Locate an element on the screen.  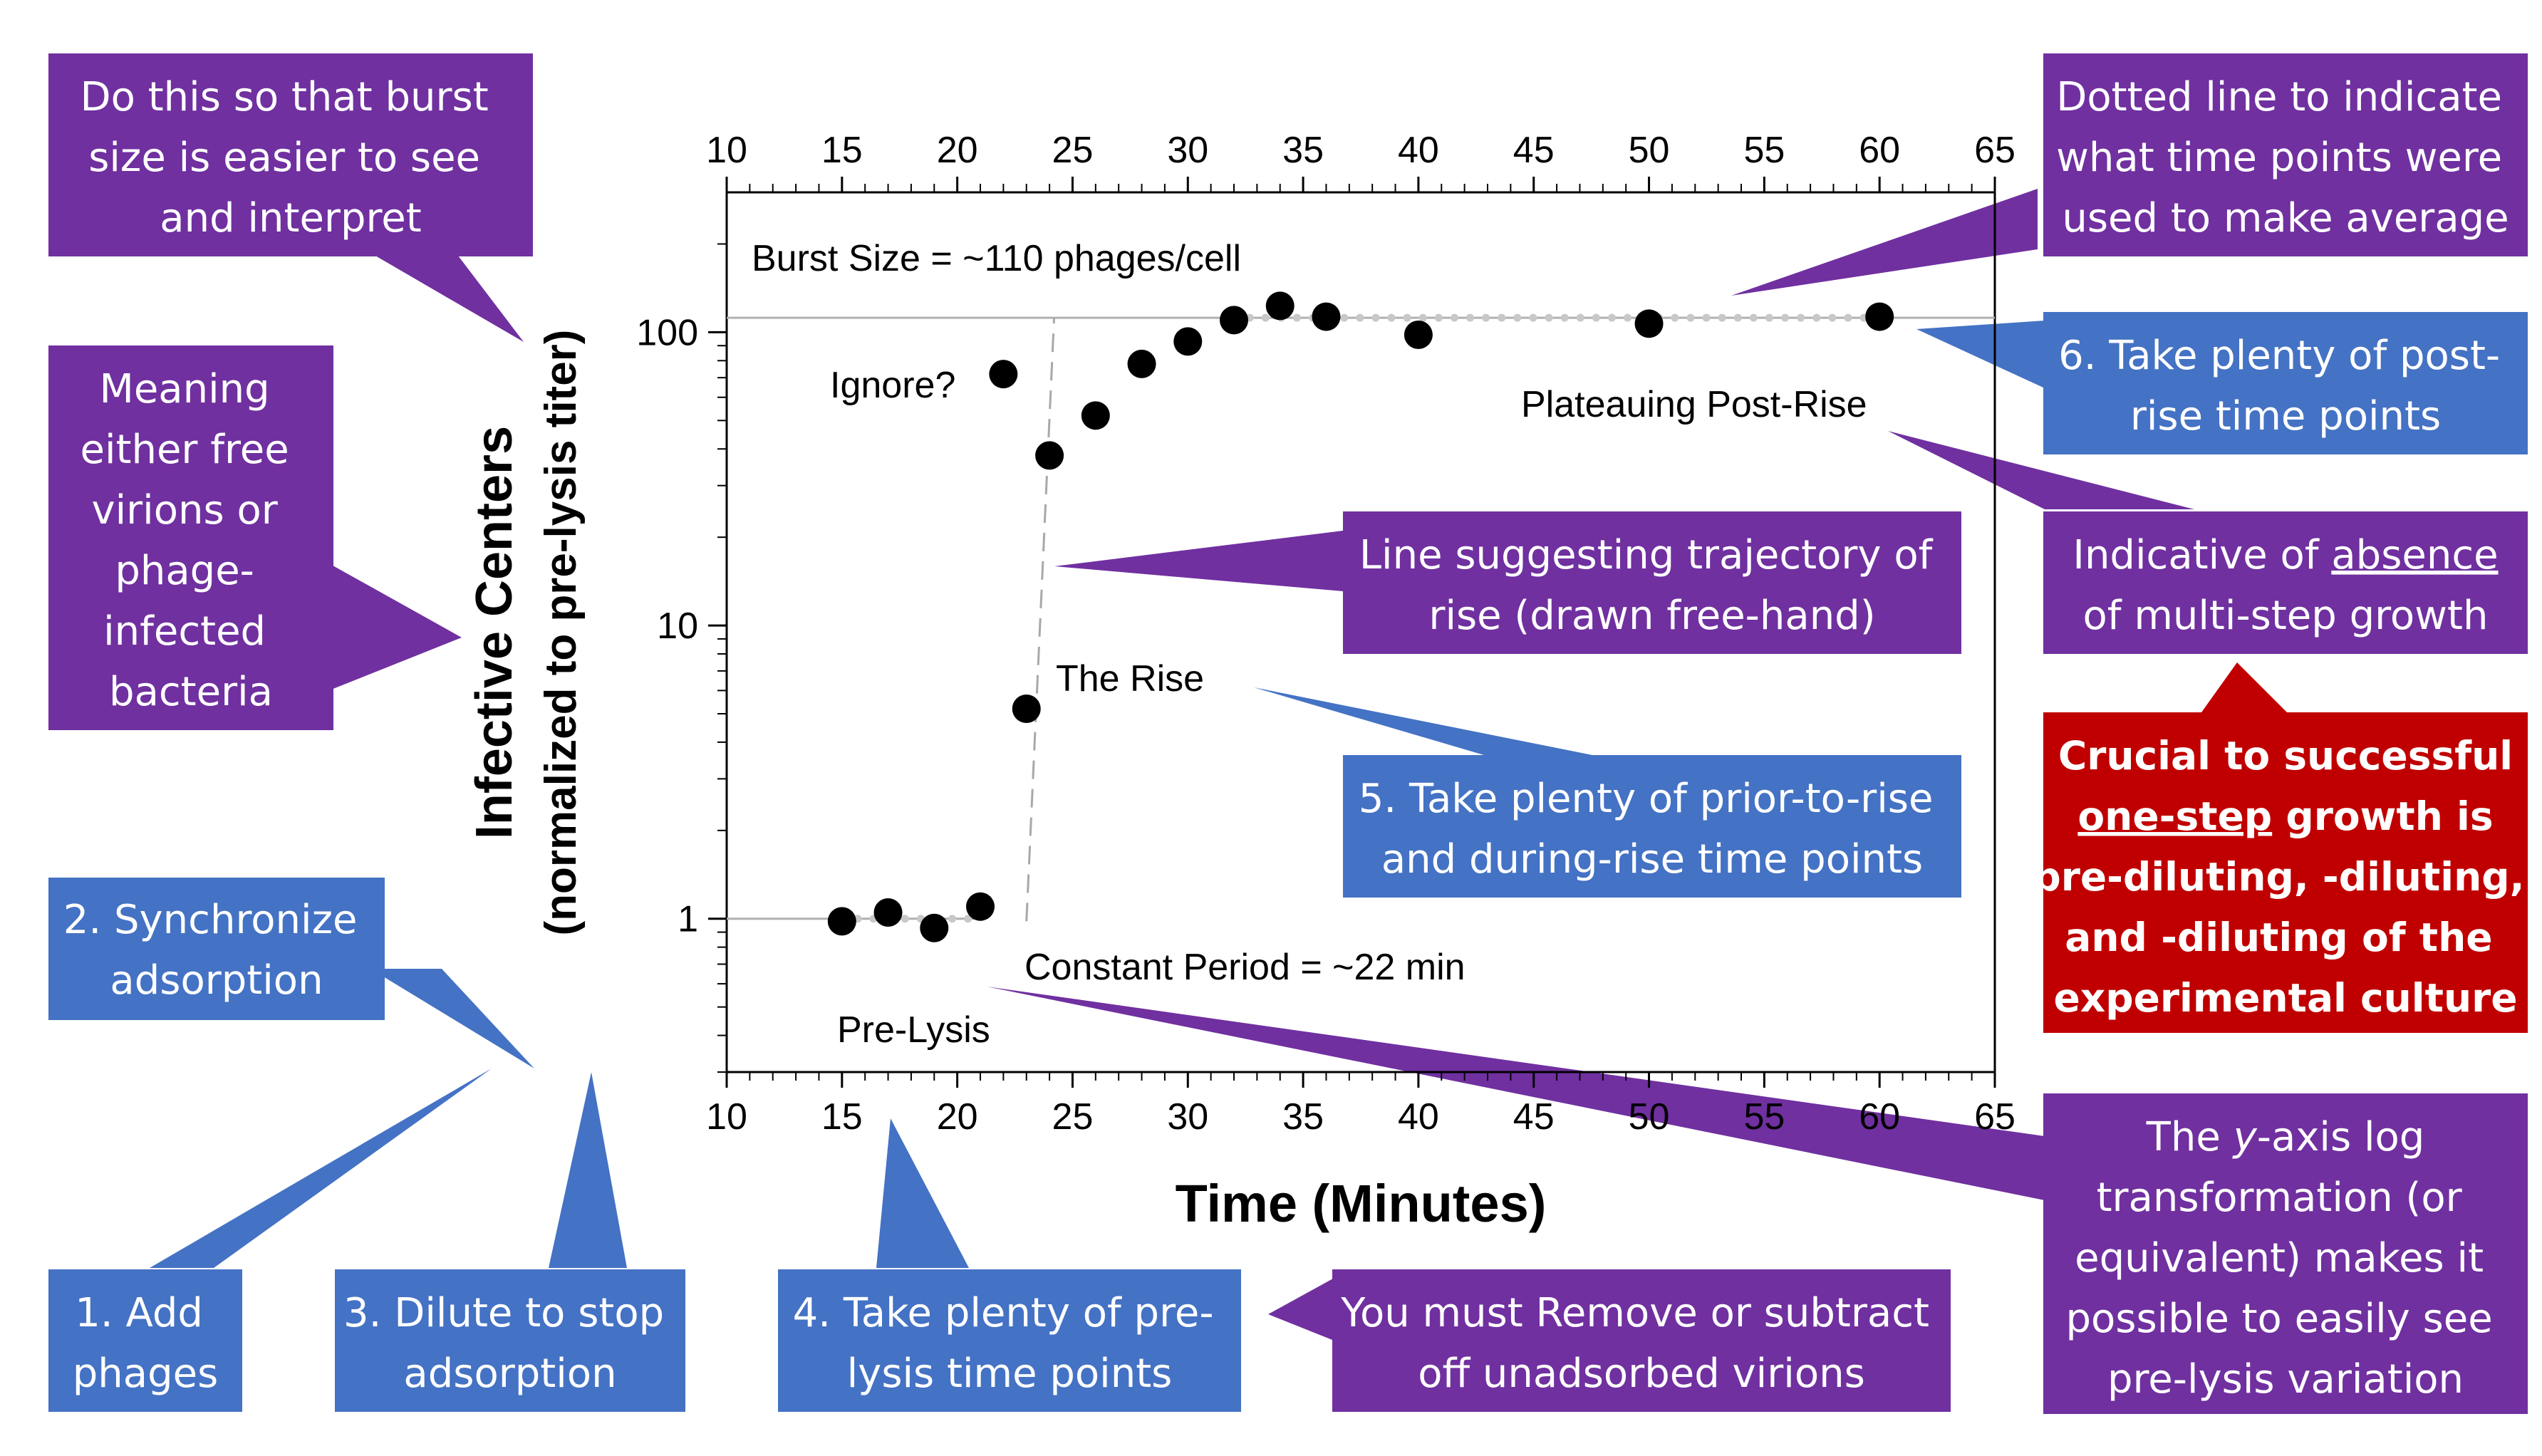
callout-dotted-line-text: what time points were is located at coordinates (2279, 158).